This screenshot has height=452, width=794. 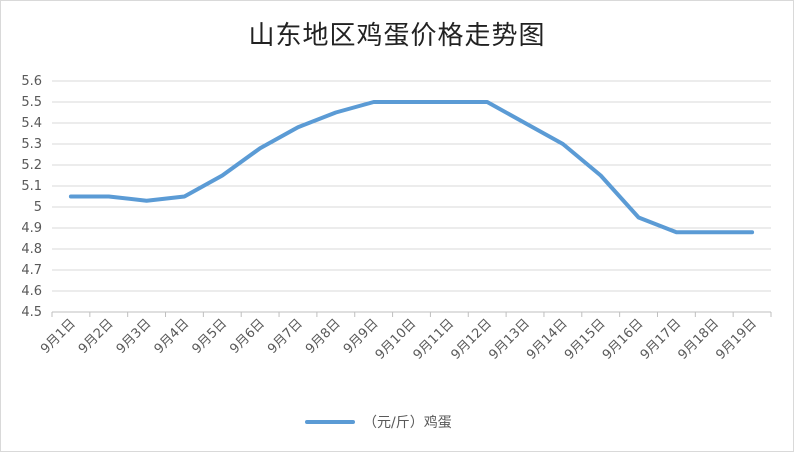 What do you see at coordinates (736, 339) in the screenshot?
I see `x-tick-label: 9月19日` at bounding box center [736, 339].